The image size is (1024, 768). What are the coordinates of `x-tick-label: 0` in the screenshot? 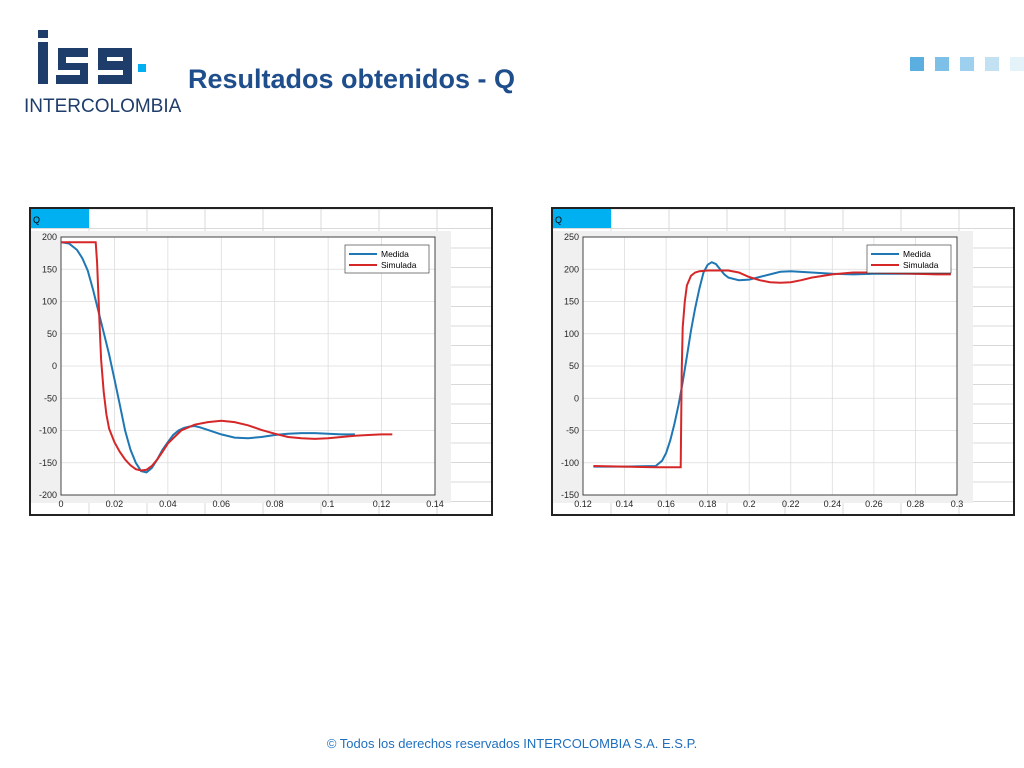 It's located at (60, 504).